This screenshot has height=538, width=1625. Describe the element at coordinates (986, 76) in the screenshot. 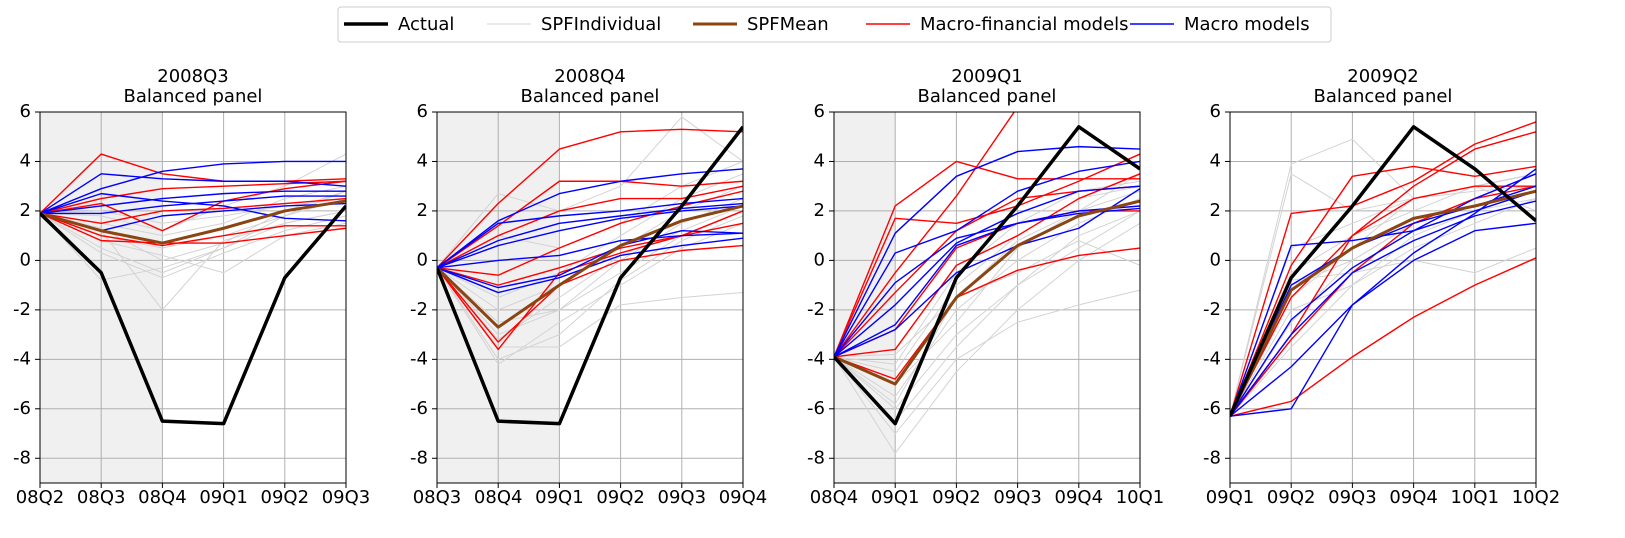

I see `panel-title: 2009Q1` at that location.